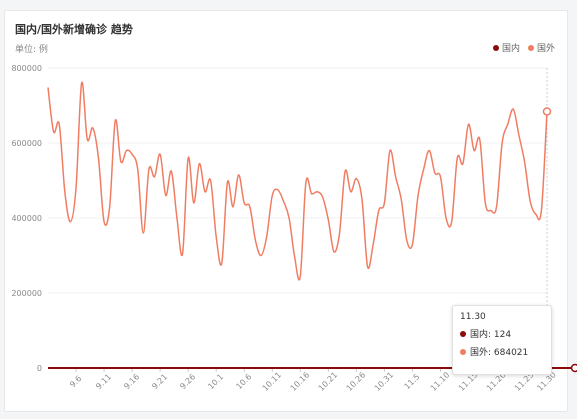 Image resolution: width=577 pixels, height=419 pixels. I want to click on legend-item-domestic: 国内, so click(506, 47).